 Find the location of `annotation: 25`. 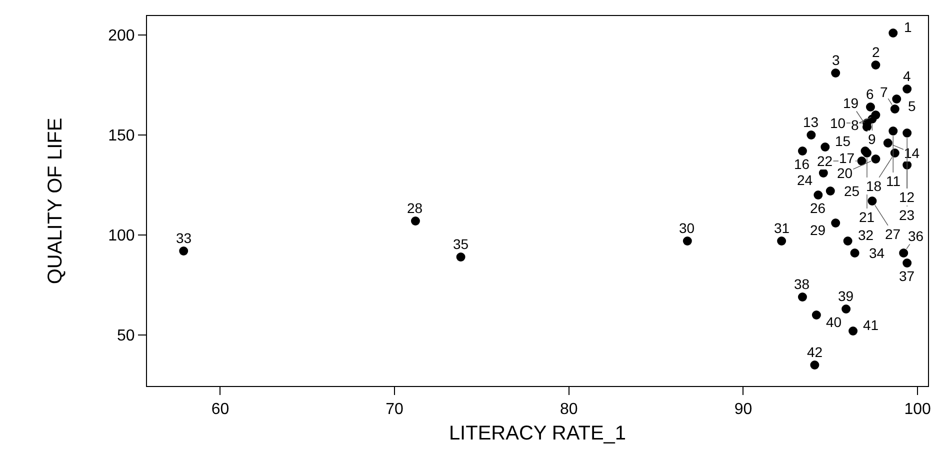

annotation: 25 is located at coordinates (852, 191).